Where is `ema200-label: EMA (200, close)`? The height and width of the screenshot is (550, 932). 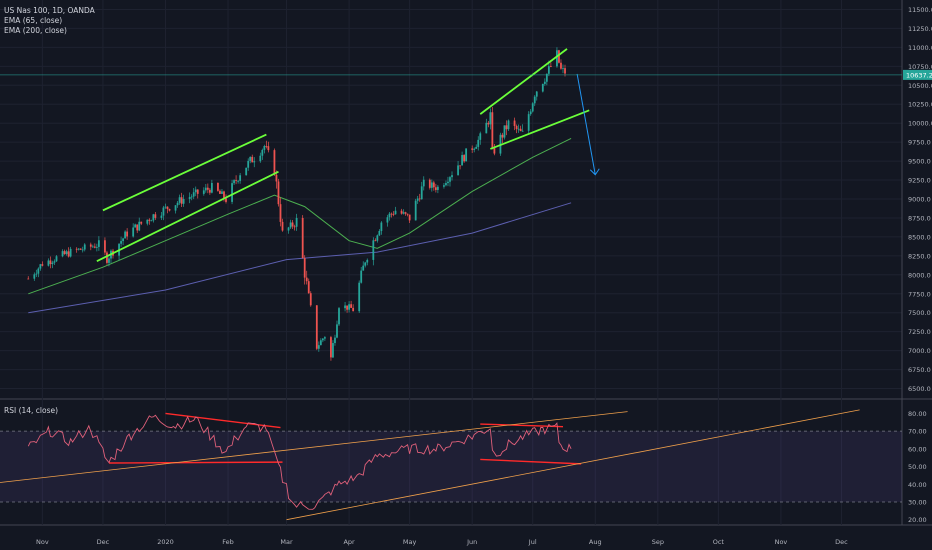 ema200-label: EMA (200, close) is located at coordinates (35, 30).